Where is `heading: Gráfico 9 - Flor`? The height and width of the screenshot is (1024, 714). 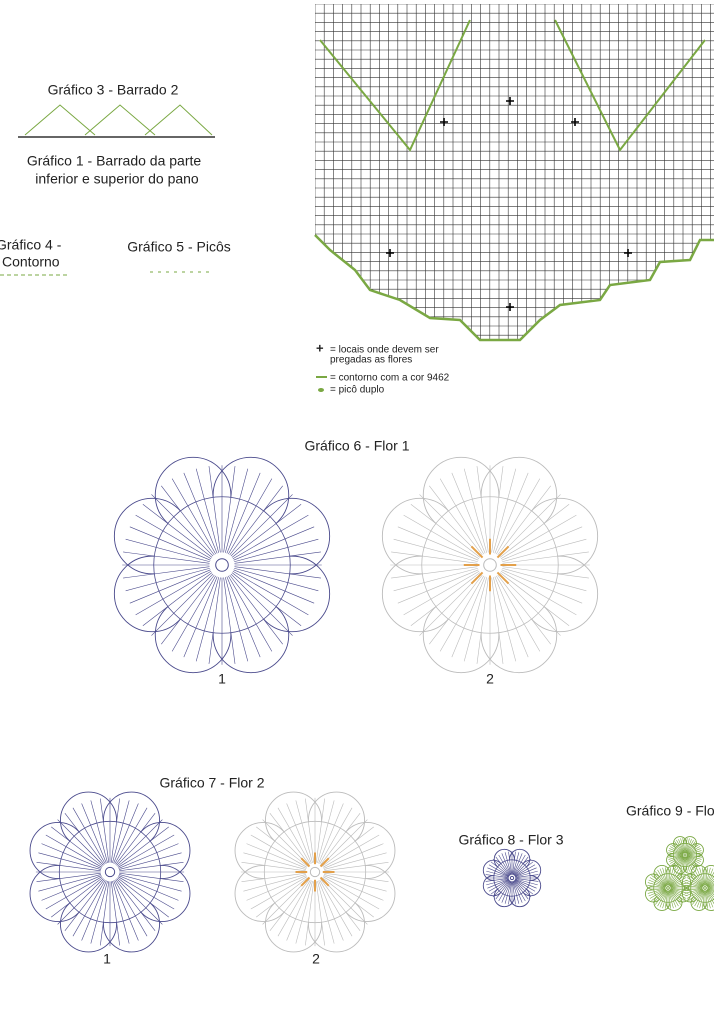 heading: Gráfico 9 - Flor is located at coordinates (670, 811).